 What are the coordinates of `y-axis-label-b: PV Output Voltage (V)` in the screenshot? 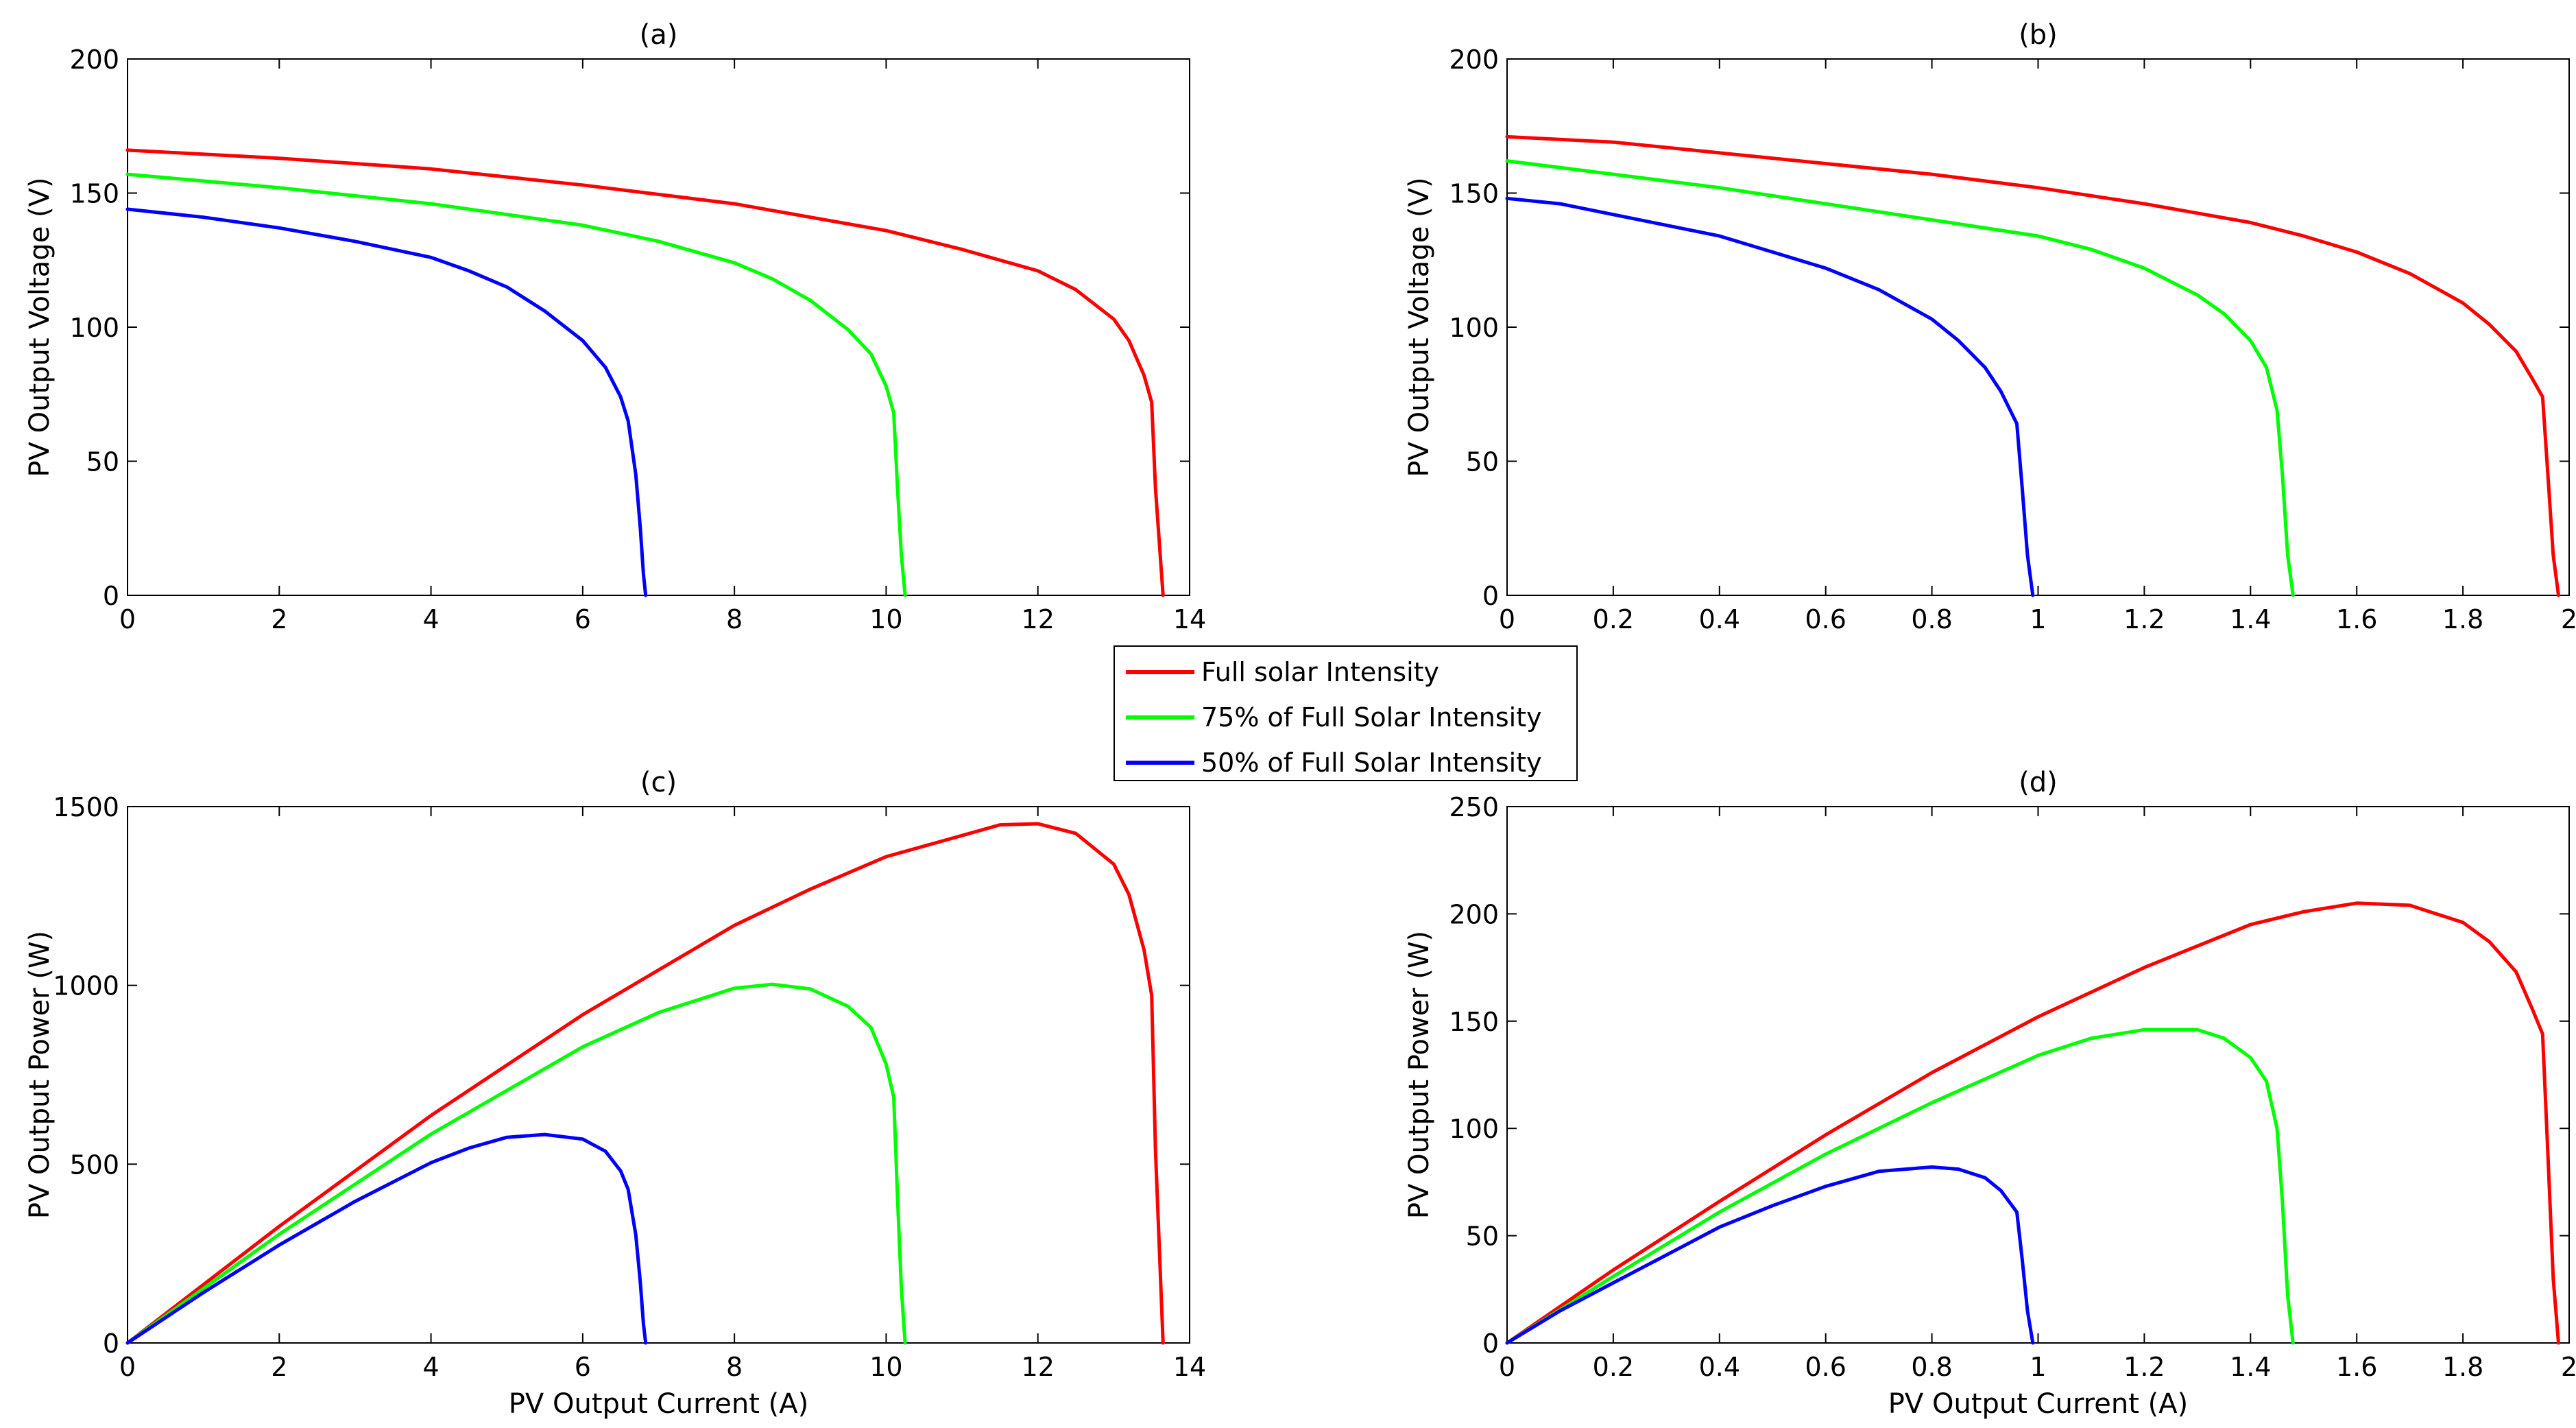 It's located at (1420, 327).